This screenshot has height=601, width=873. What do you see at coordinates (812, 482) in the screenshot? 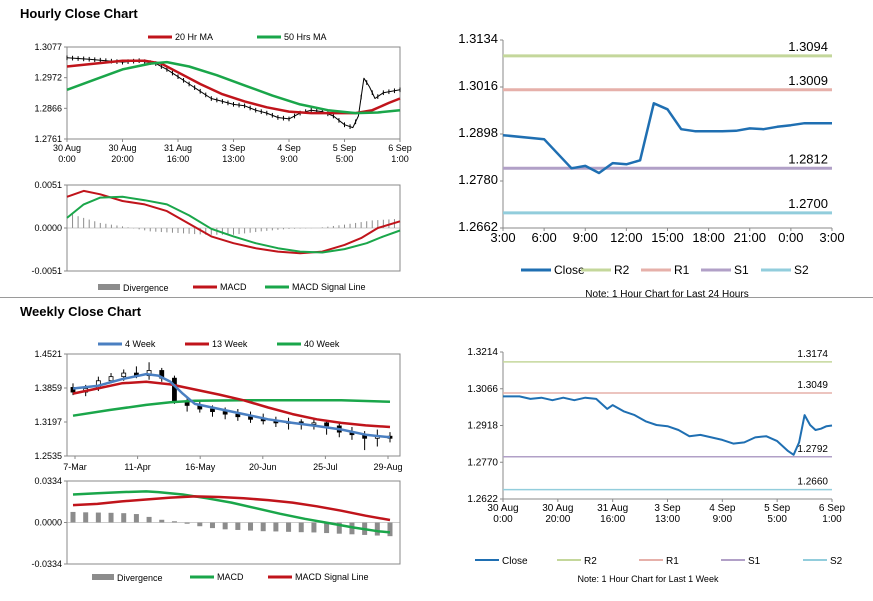
I see `weekly-levels-s2-label: 1.2660` at bounding box center [812, 482].